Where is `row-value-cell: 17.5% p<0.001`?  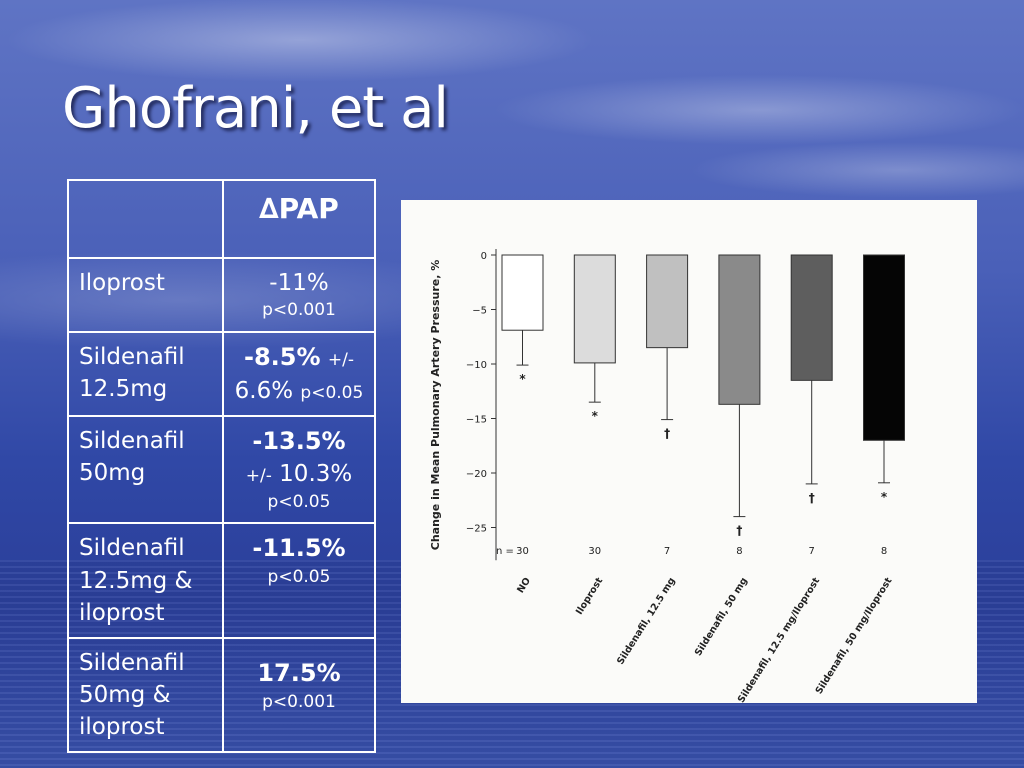
row-value-cell: 17.5% p<0.001 is located at coordinates (299, 695).